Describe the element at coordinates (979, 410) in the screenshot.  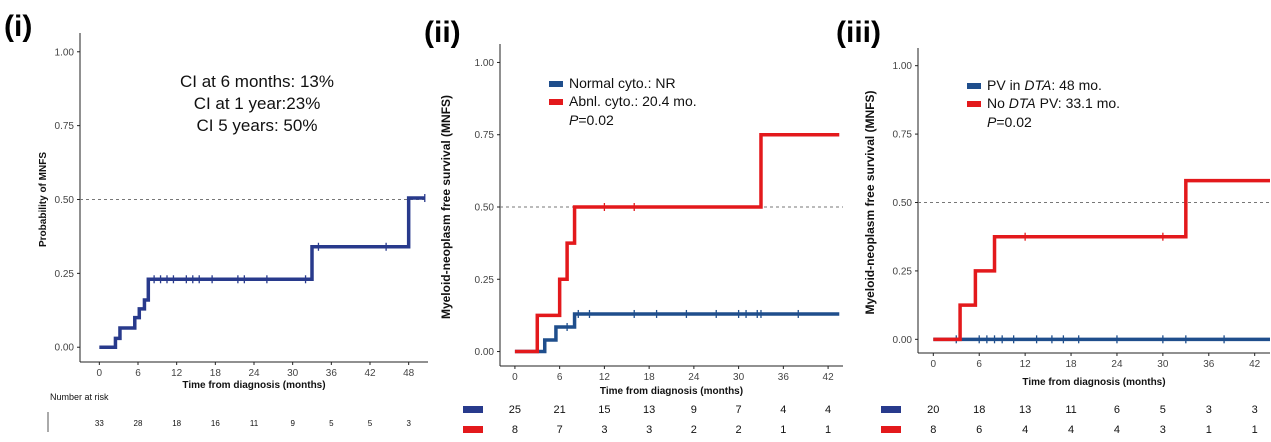
I see `risk-count: 18` at that location.